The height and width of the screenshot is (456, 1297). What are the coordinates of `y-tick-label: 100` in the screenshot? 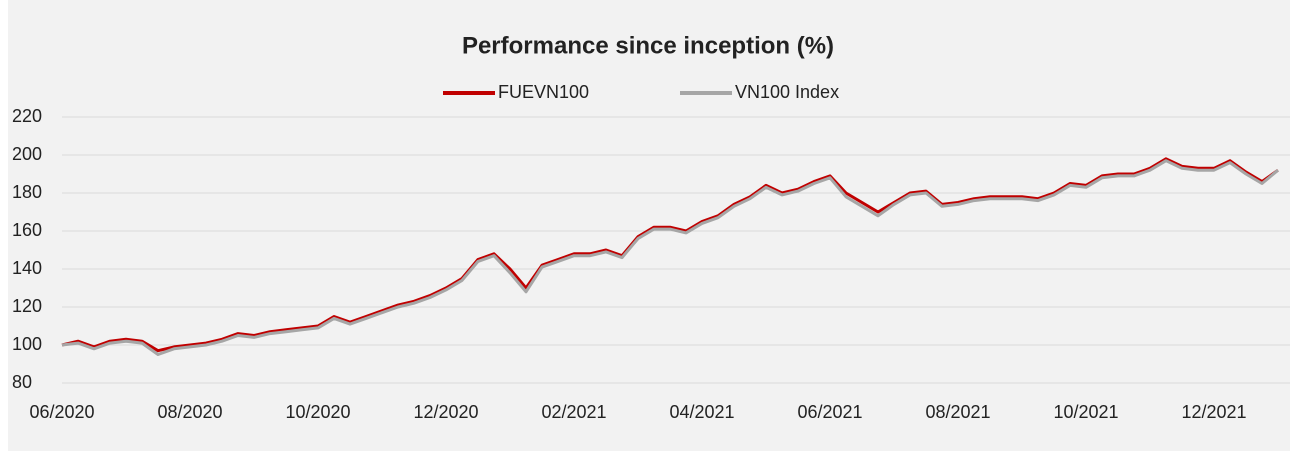 It's located at (27, 344).